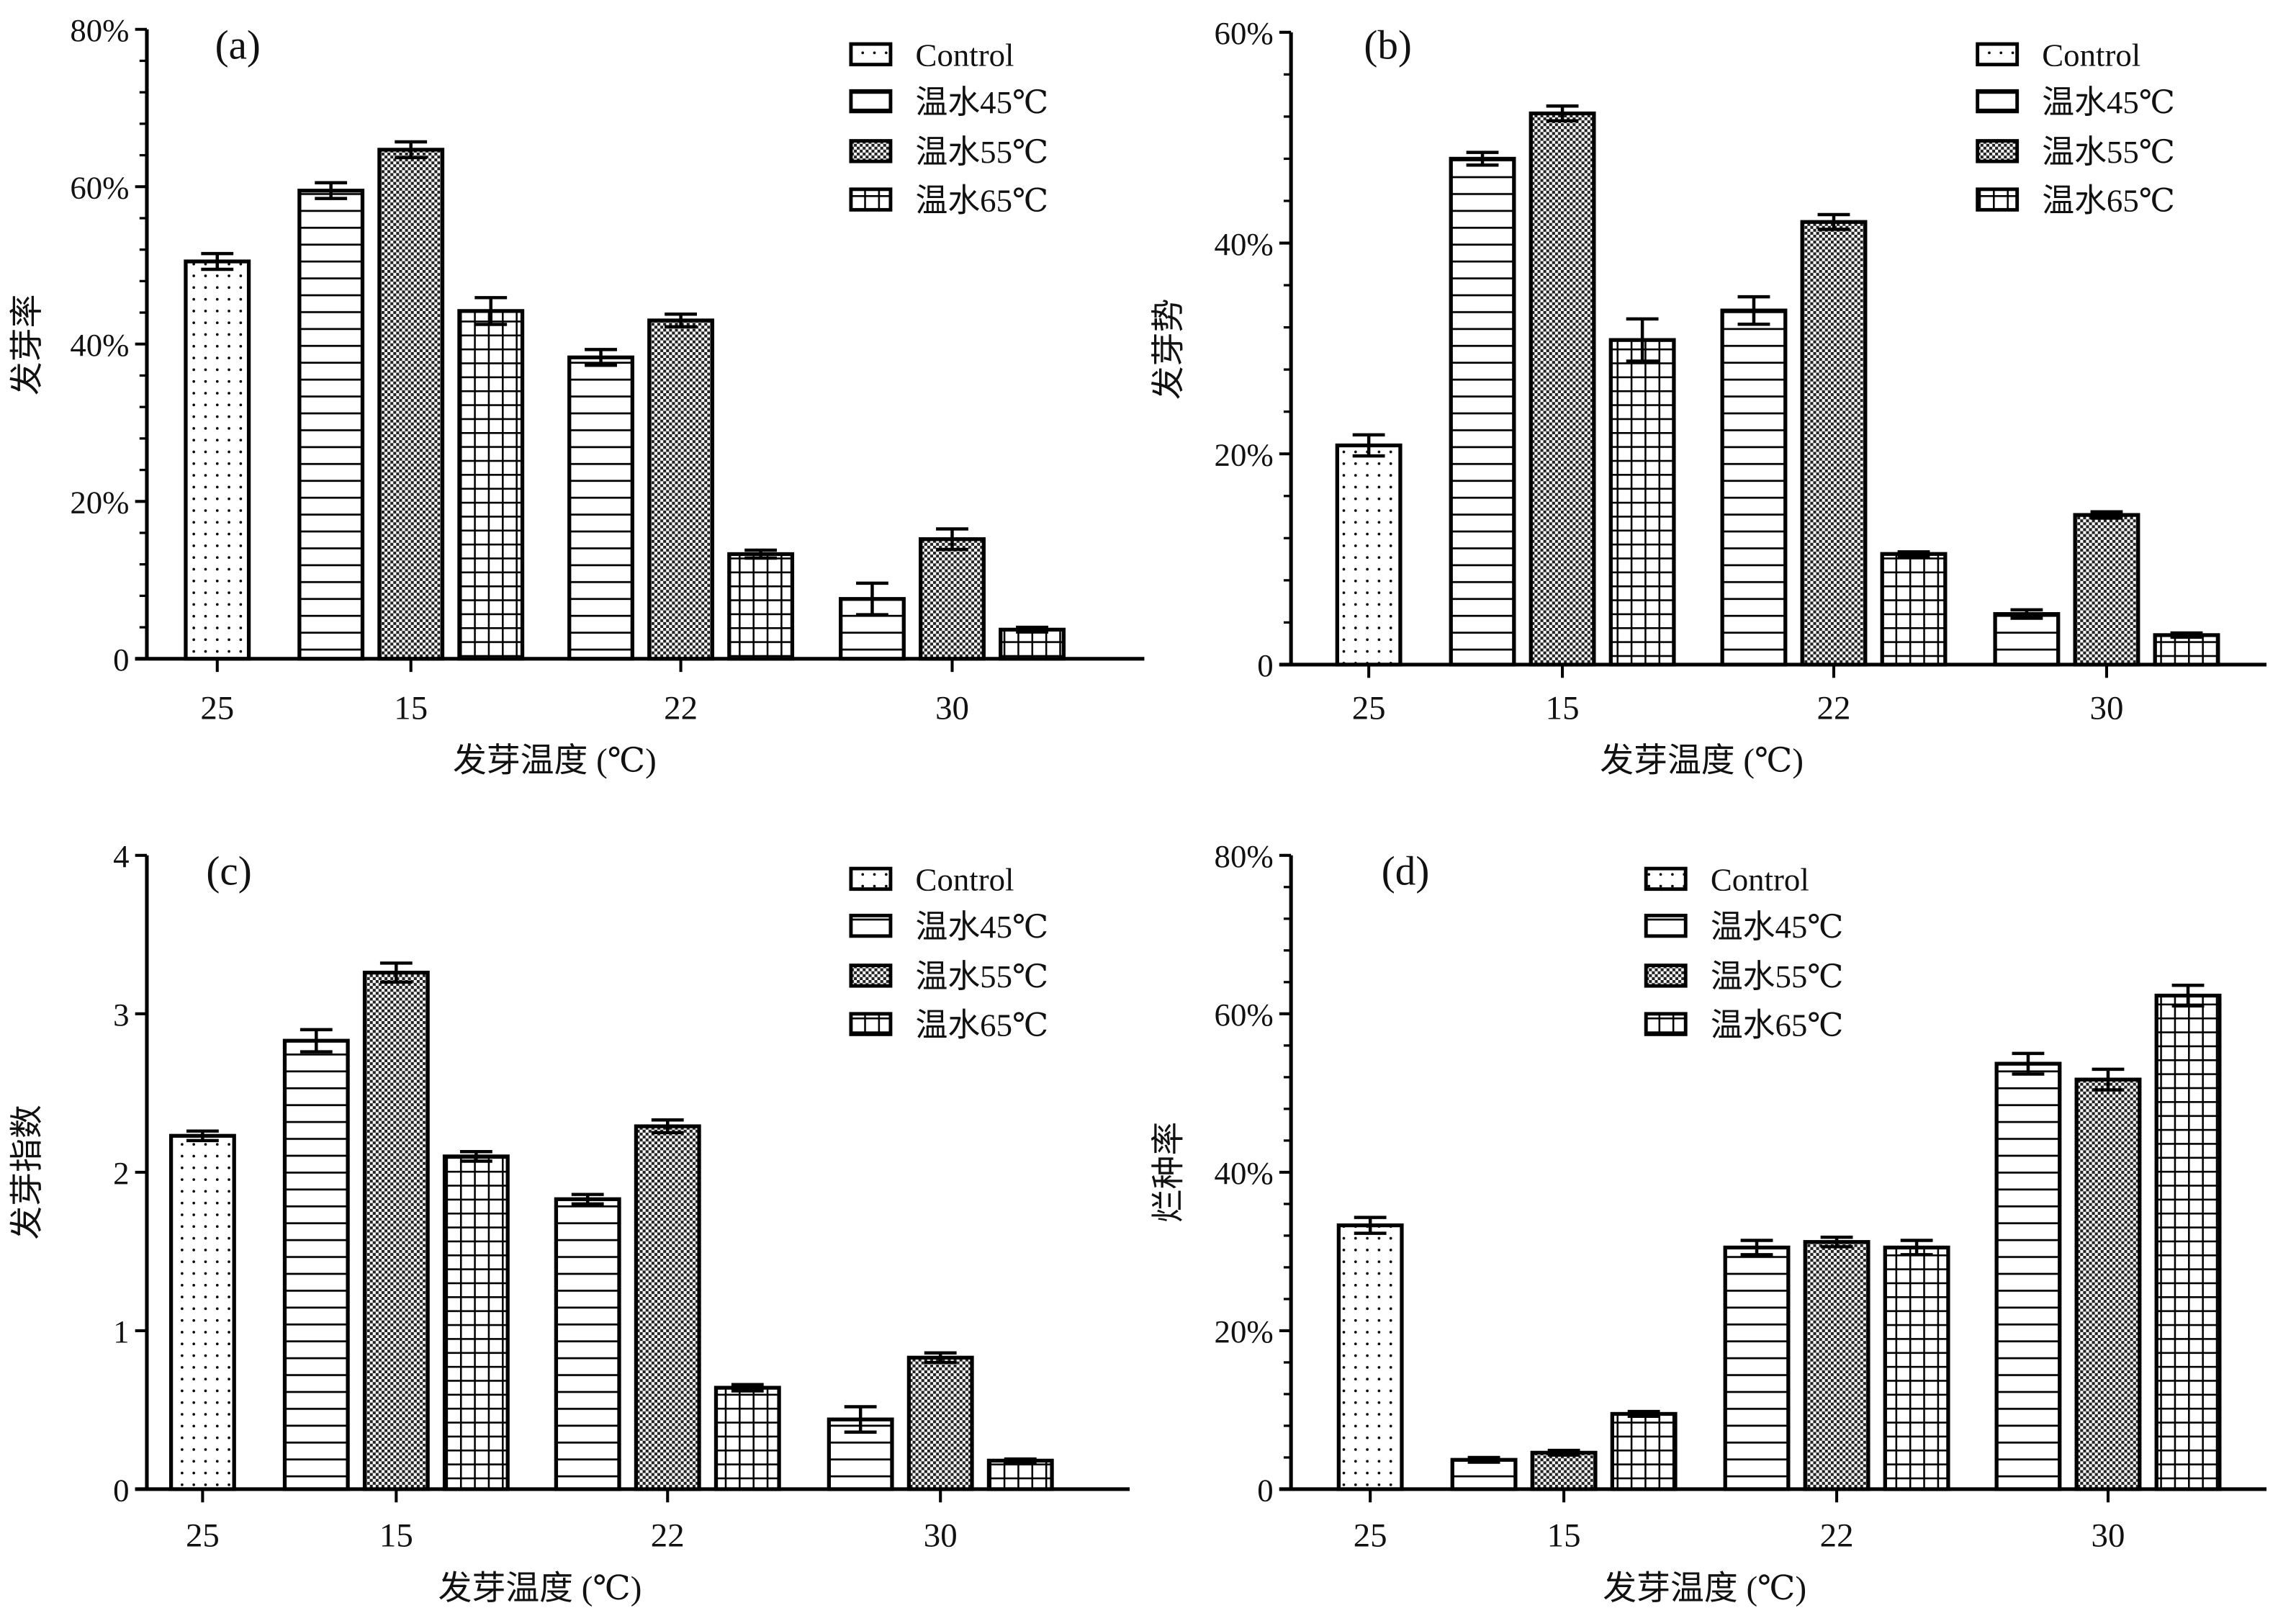  I want to click on panel-label: (b), so click(1388, 45).